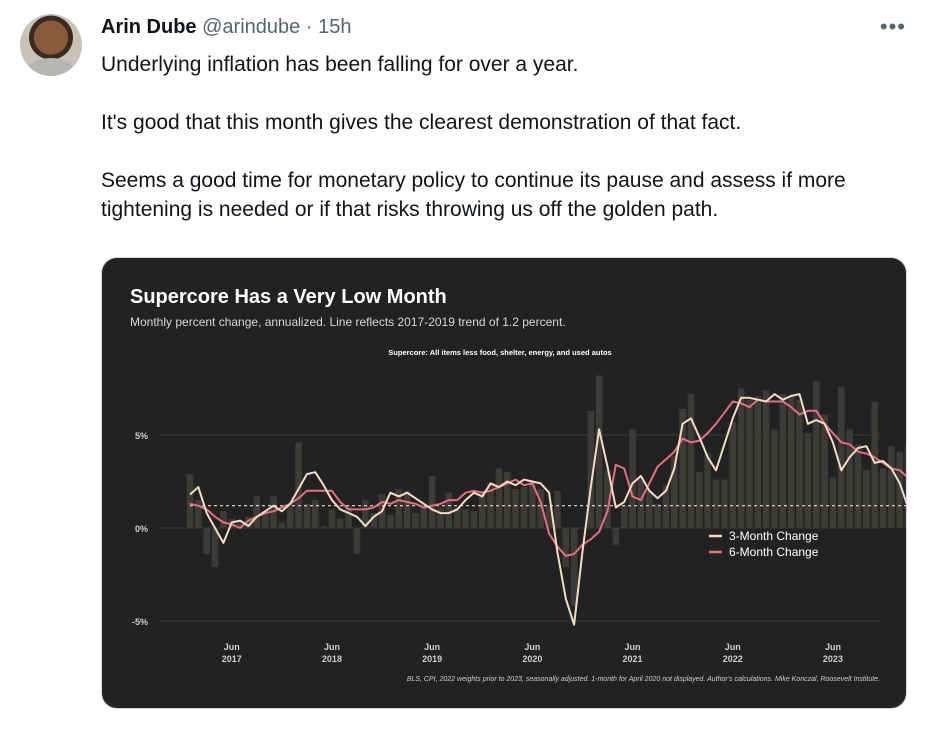 This screenshot has height=732, width=928. What do you see at coordinates (51, 45) in the screenshot?
I see `author-avatar` at bounding box center [51, 45].